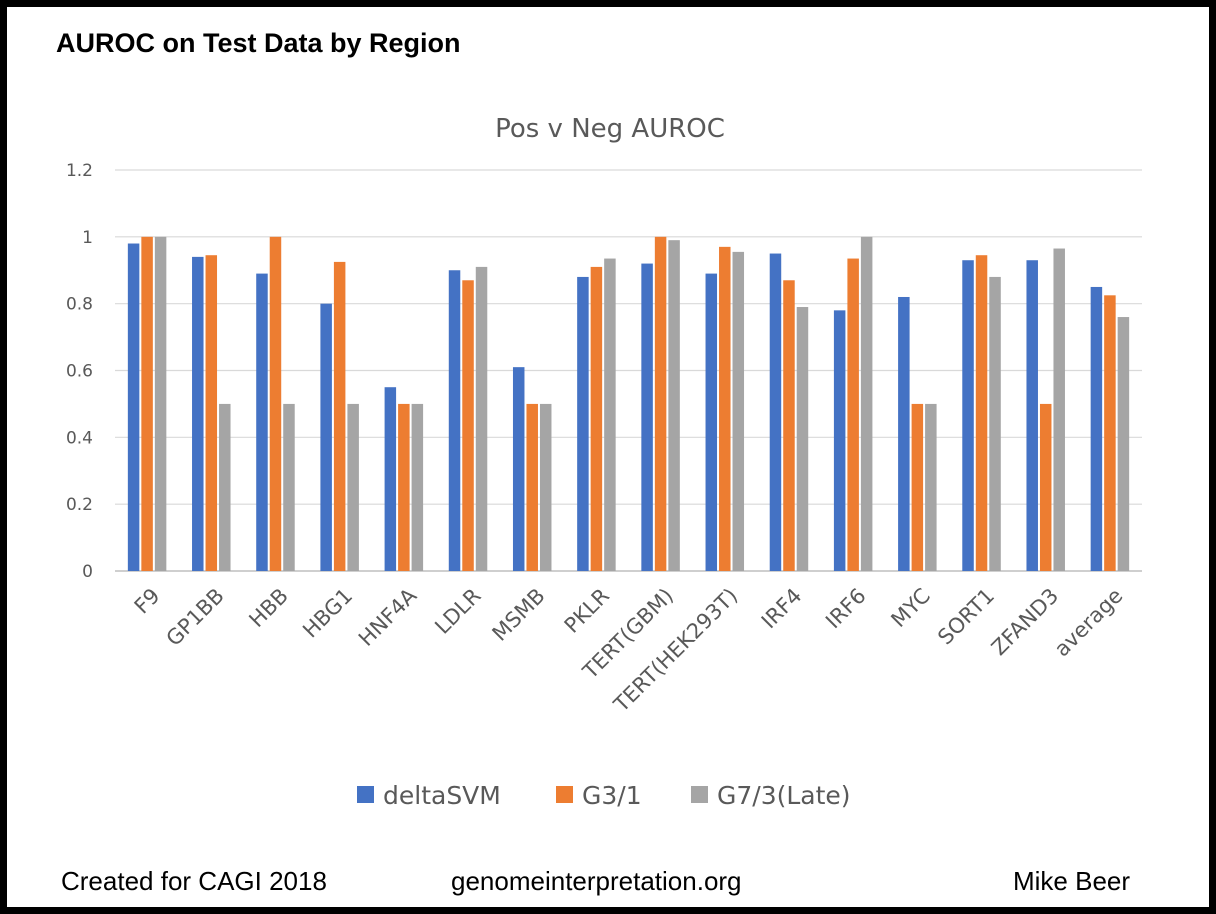 This screenshot has width=1216, height=914. Describe the element at coordinates (258, 43) in the screenshot. I see `slide-title: AUROC on Test Data by Region` at that location.